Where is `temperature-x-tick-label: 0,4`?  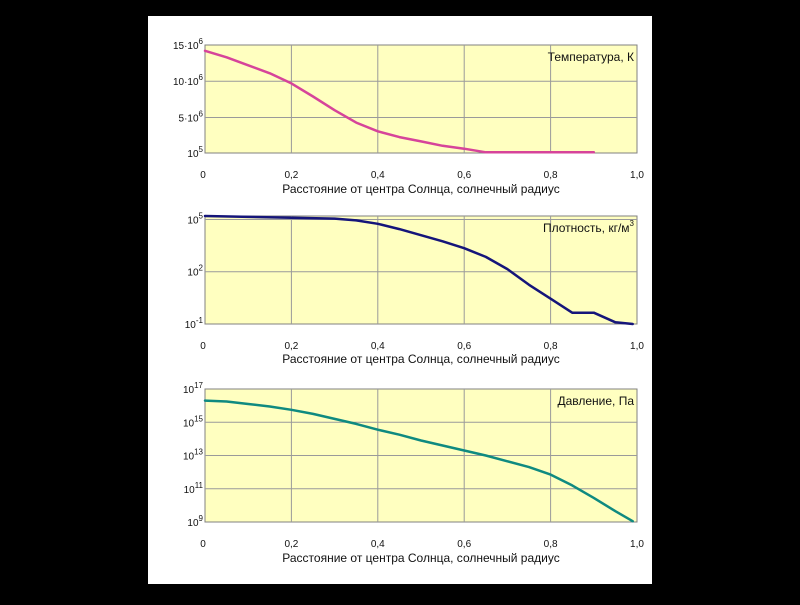 temperature-x-tick-label: 0,4 is located at coordinates (378, 175).